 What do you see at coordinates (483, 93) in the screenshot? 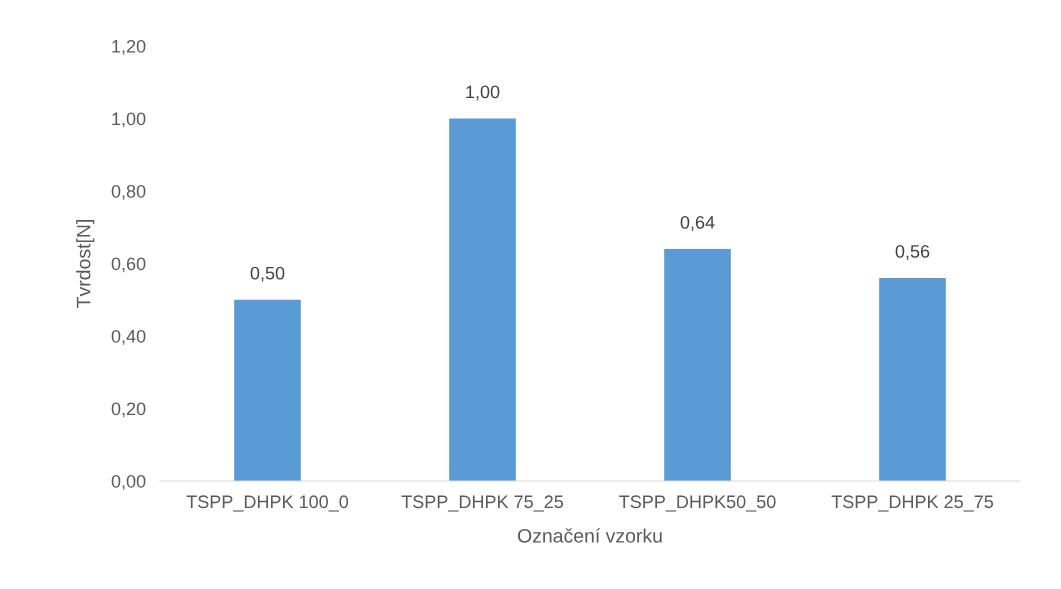
I see `data-label: 1,00` at bounding box center [483, 93].